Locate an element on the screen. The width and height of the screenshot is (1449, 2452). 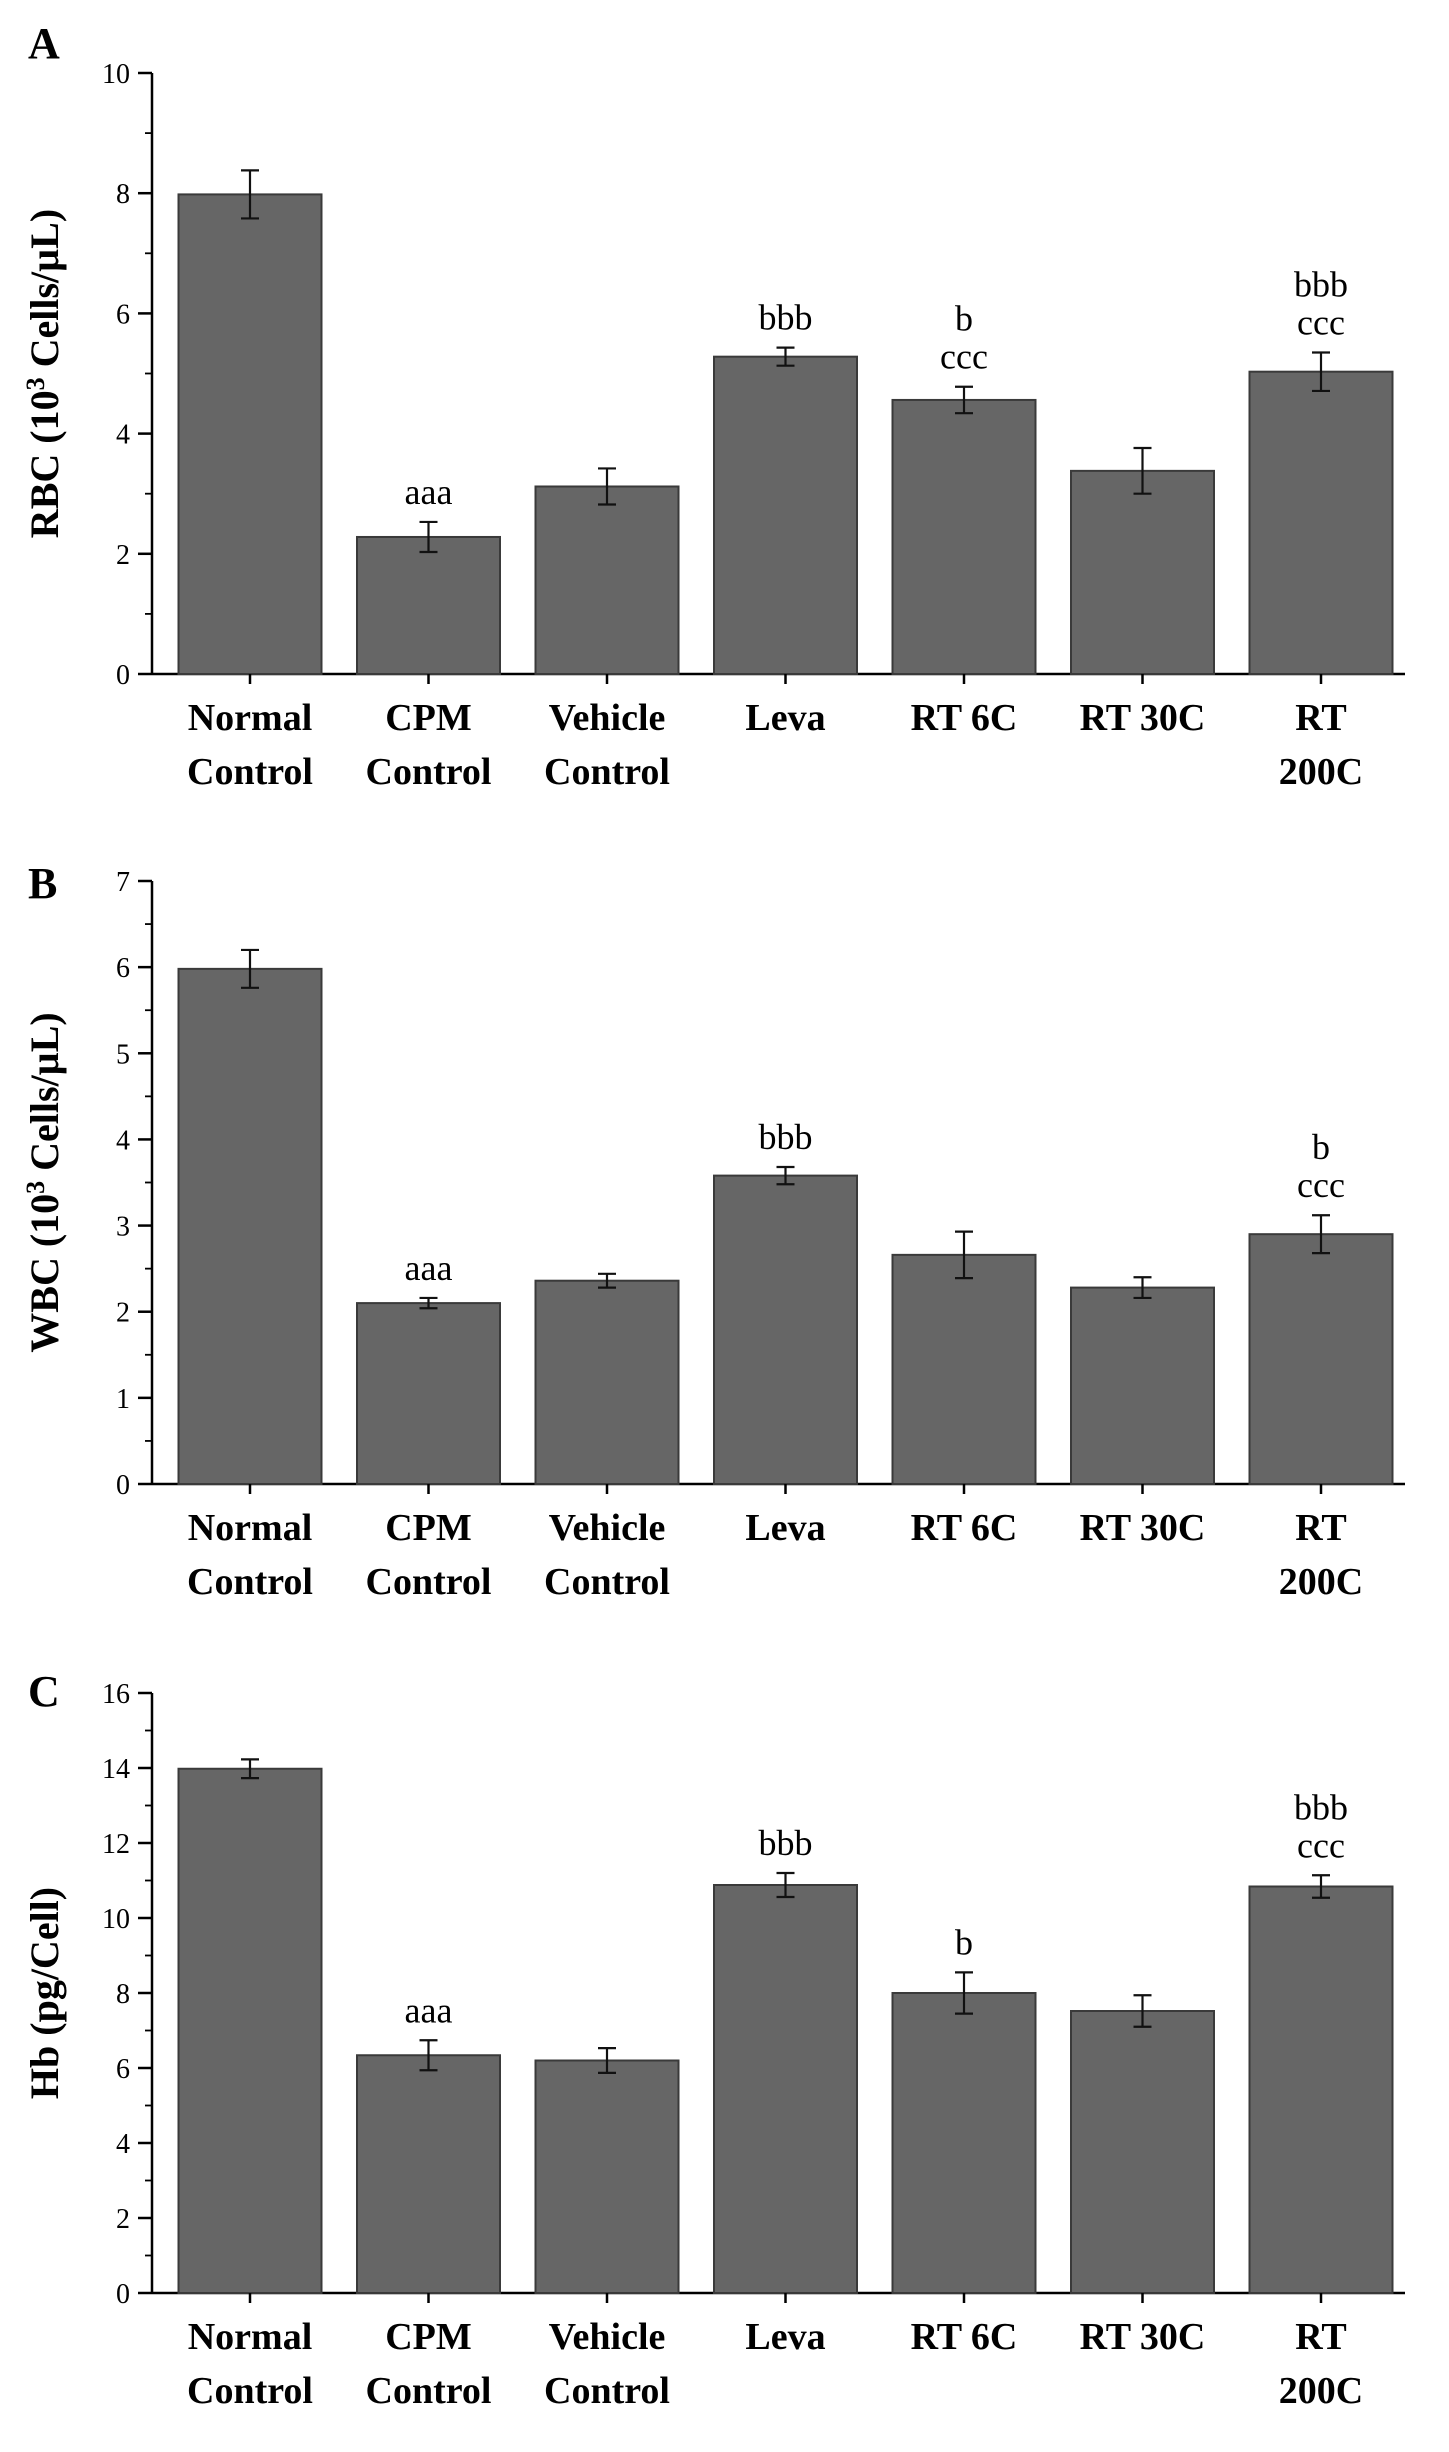
panel-letter: B is located at coordinates (42, 883).